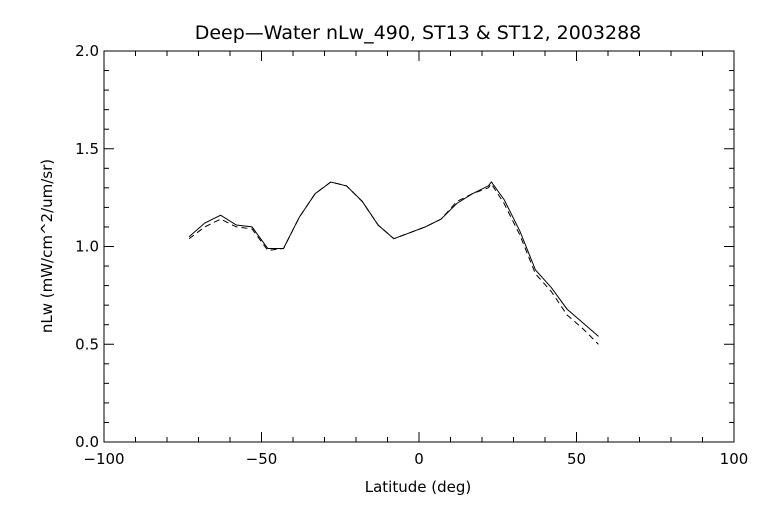 This screenshot has height=512, width=768. I want to click on x-tick-label: 50, so click(576, 459).